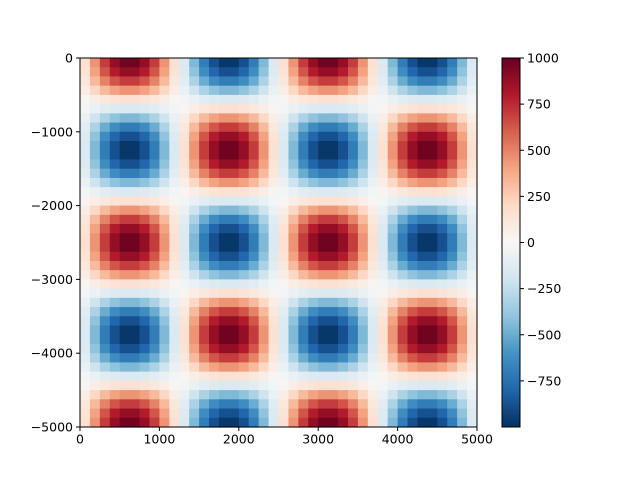 The height and width of the screenshot is (480, 640). Describe the element at coordinates (52, 427) in the screenshot. I see `y-tick-label: −5000` at that location.